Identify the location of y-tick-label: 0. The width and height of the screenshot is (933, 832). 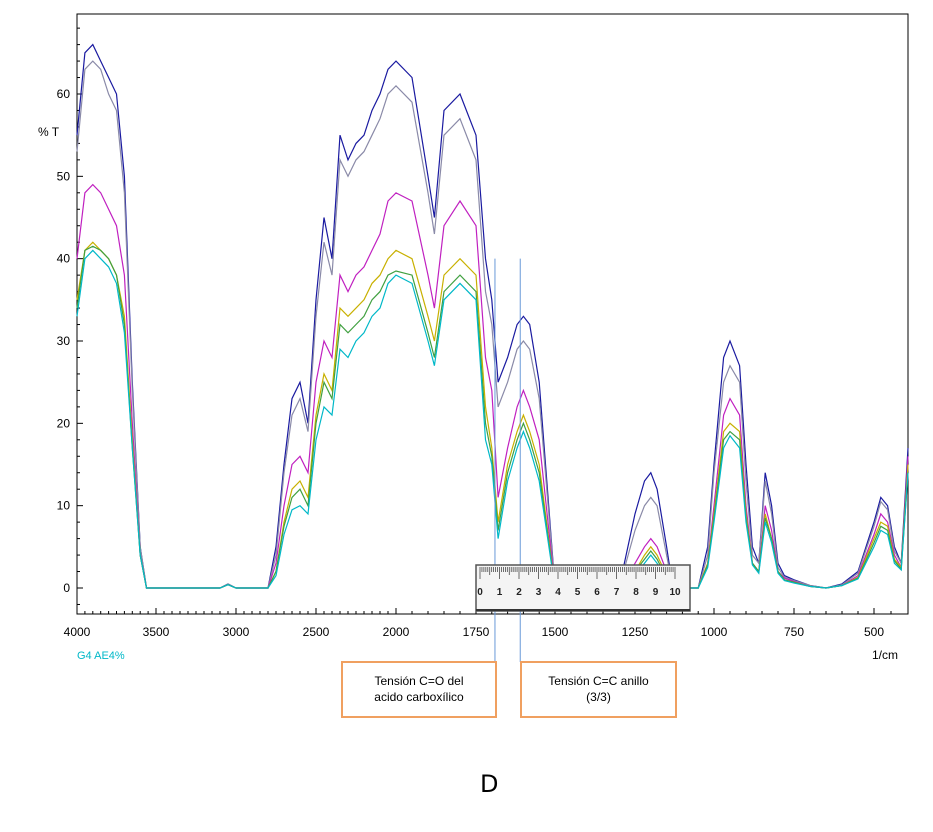
(66, 588).